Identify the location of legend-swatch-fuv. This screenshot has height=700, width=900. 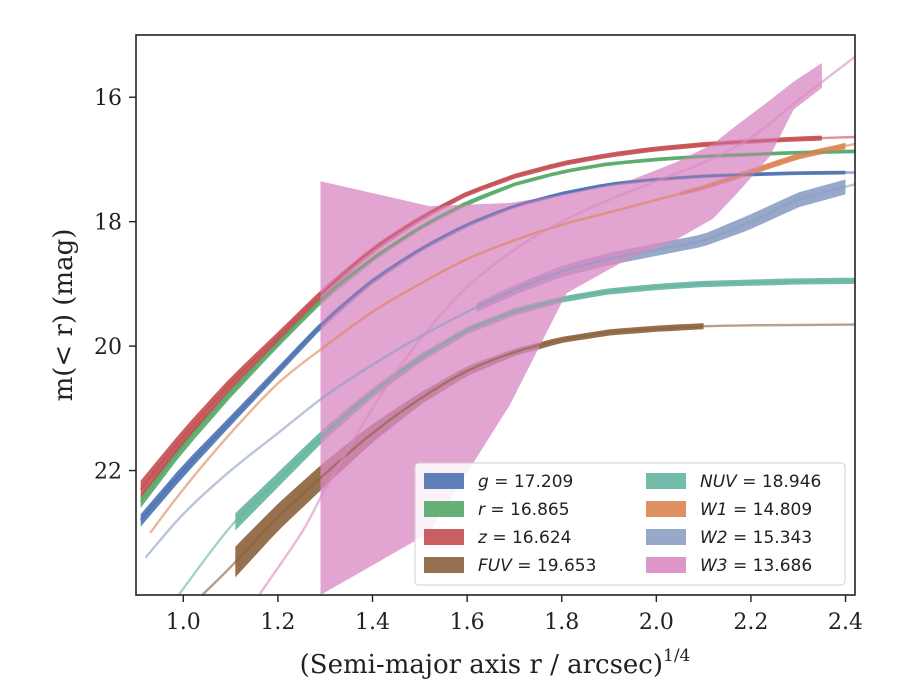
(444, 565).